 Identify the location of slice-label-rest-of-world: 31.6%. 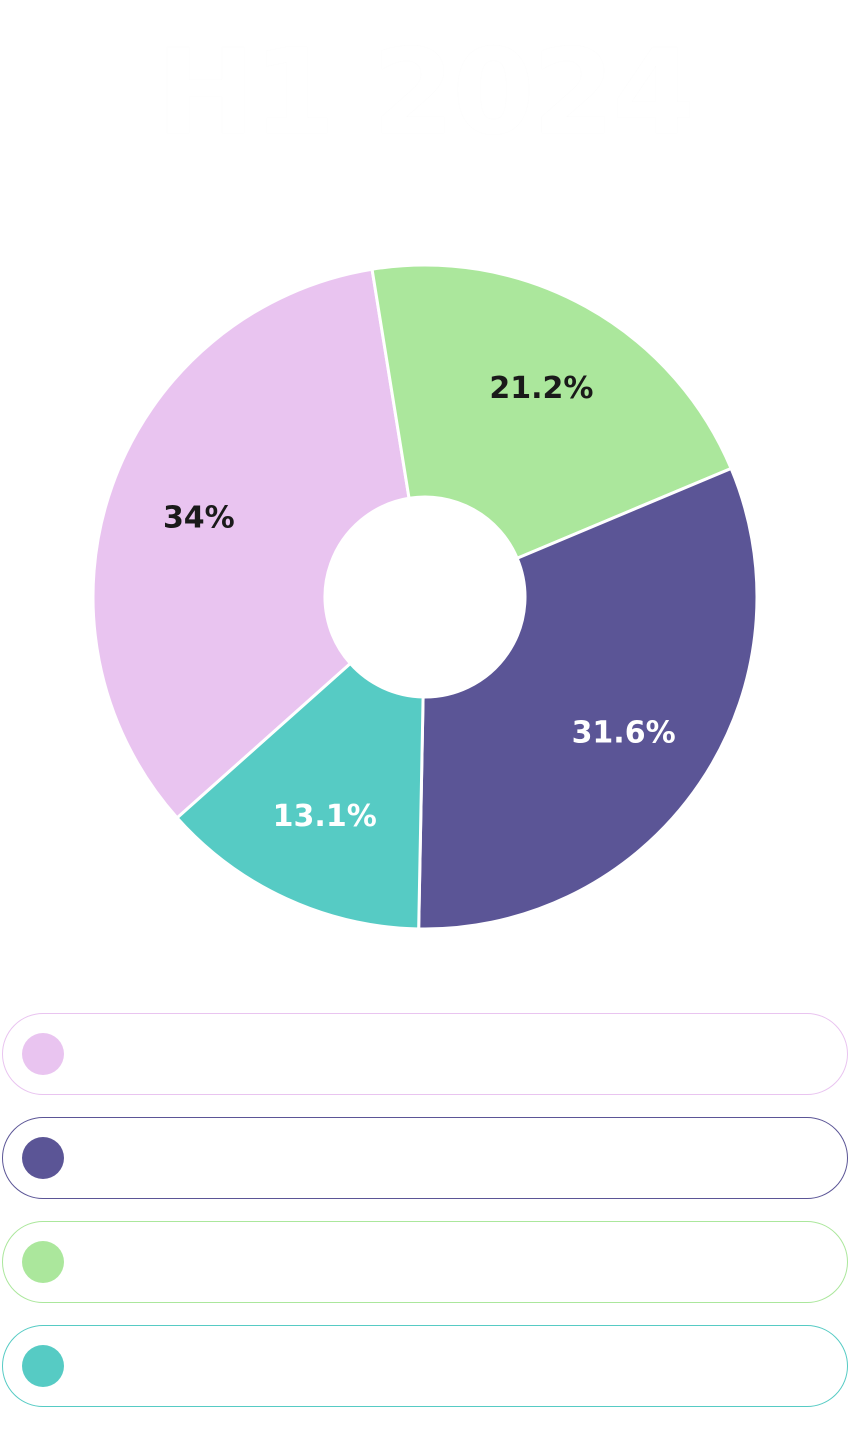
(624, 733).